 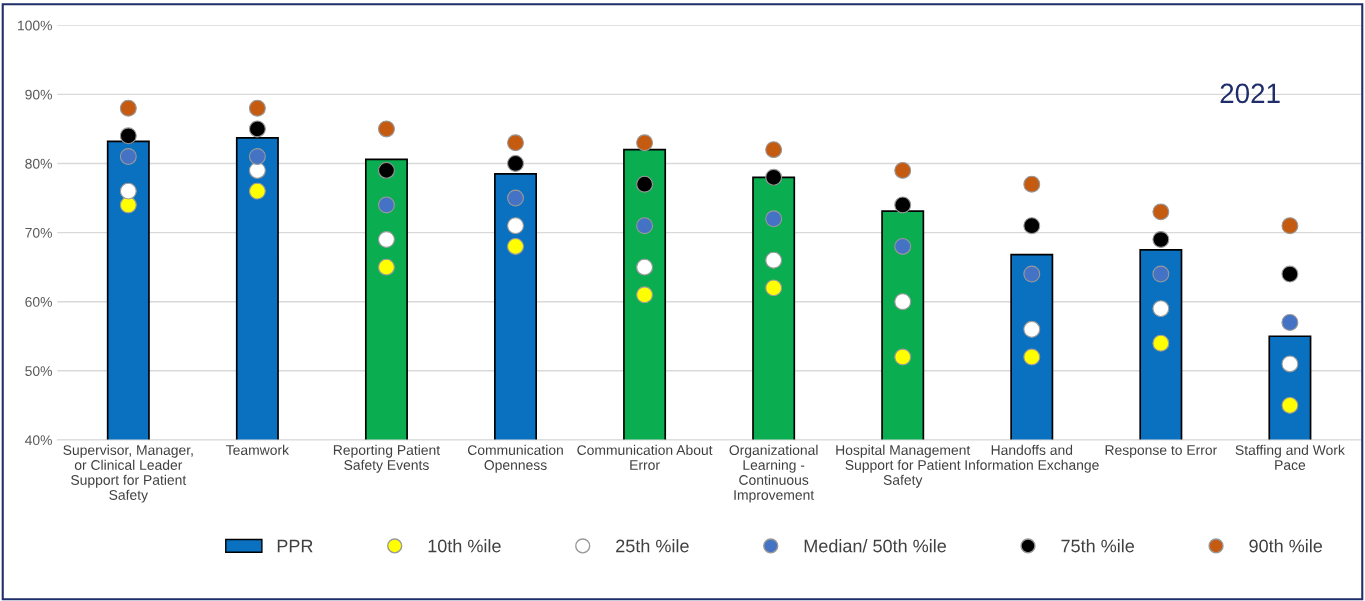 What do you see at coordinates (38, 371) in the screenshot?
I see `y-tick-label: 50%` at bounding box center [38, 371].